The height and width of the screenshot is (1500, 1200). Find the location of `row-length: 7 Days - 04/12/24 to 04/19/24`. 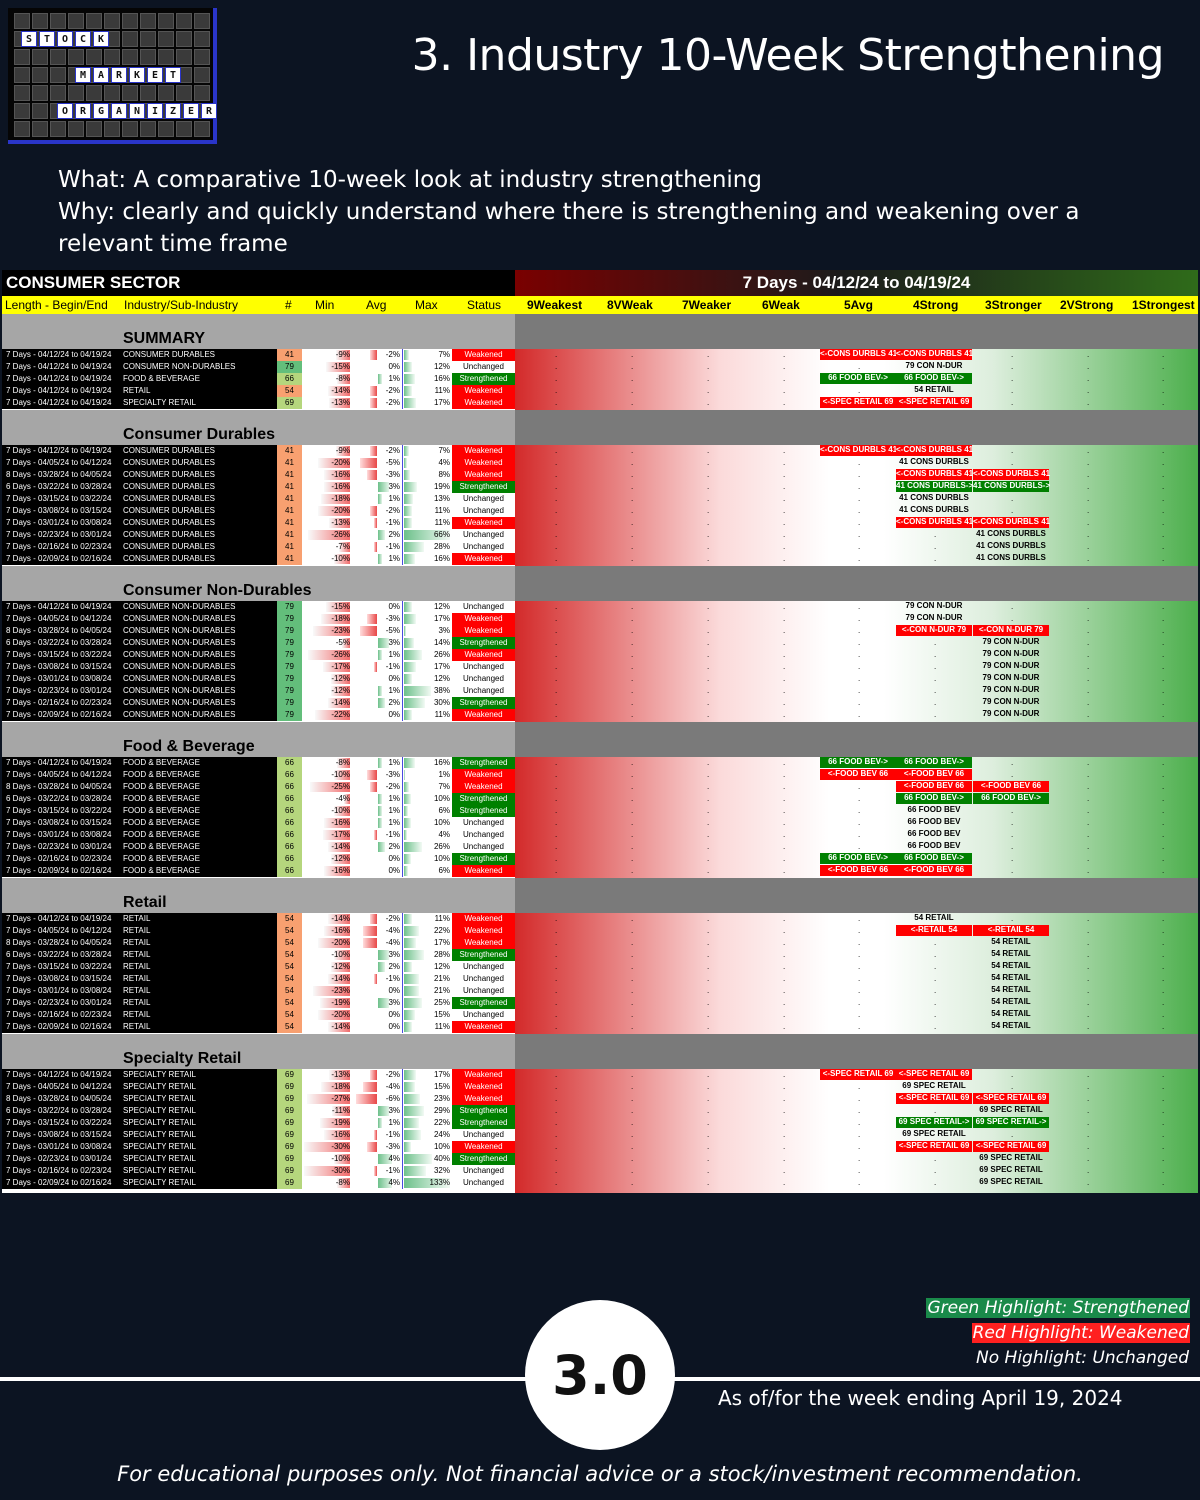

row-length: 7 Days - 04/12/24 to 04/19/24 is located at coordinates (59, 366).